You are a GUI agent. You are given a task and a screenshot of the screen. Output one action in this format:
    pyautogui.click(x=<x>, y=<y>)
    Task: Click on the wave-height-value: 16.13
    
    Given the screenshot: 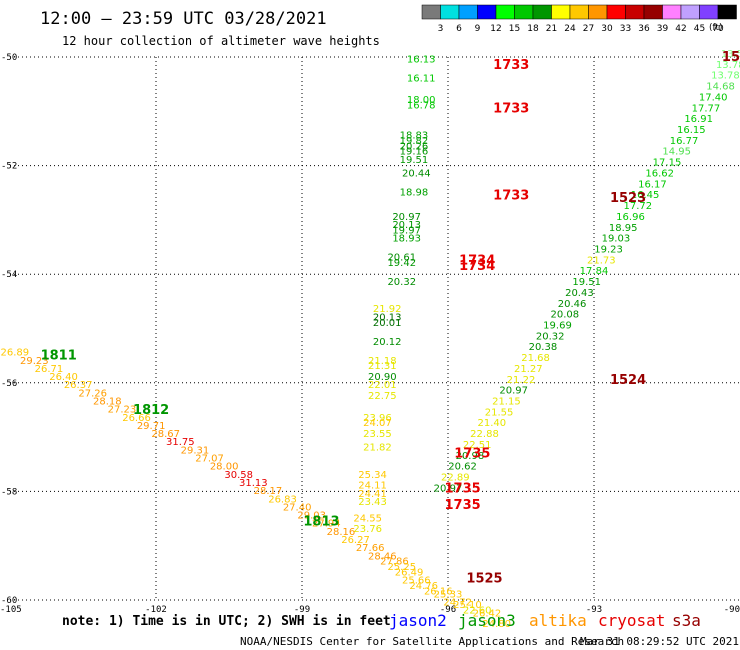 What is the action you would take?
    pyautogui.click(x=421, y=59)
    